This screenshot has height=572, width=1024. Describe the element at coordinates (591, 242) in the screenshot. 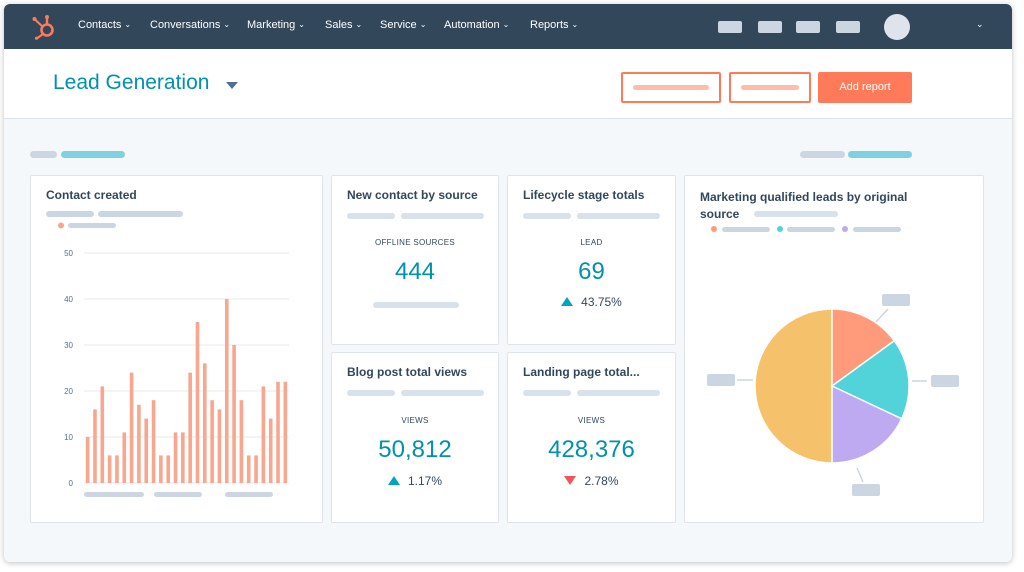

I see `metric-label: LEAD` at that location.